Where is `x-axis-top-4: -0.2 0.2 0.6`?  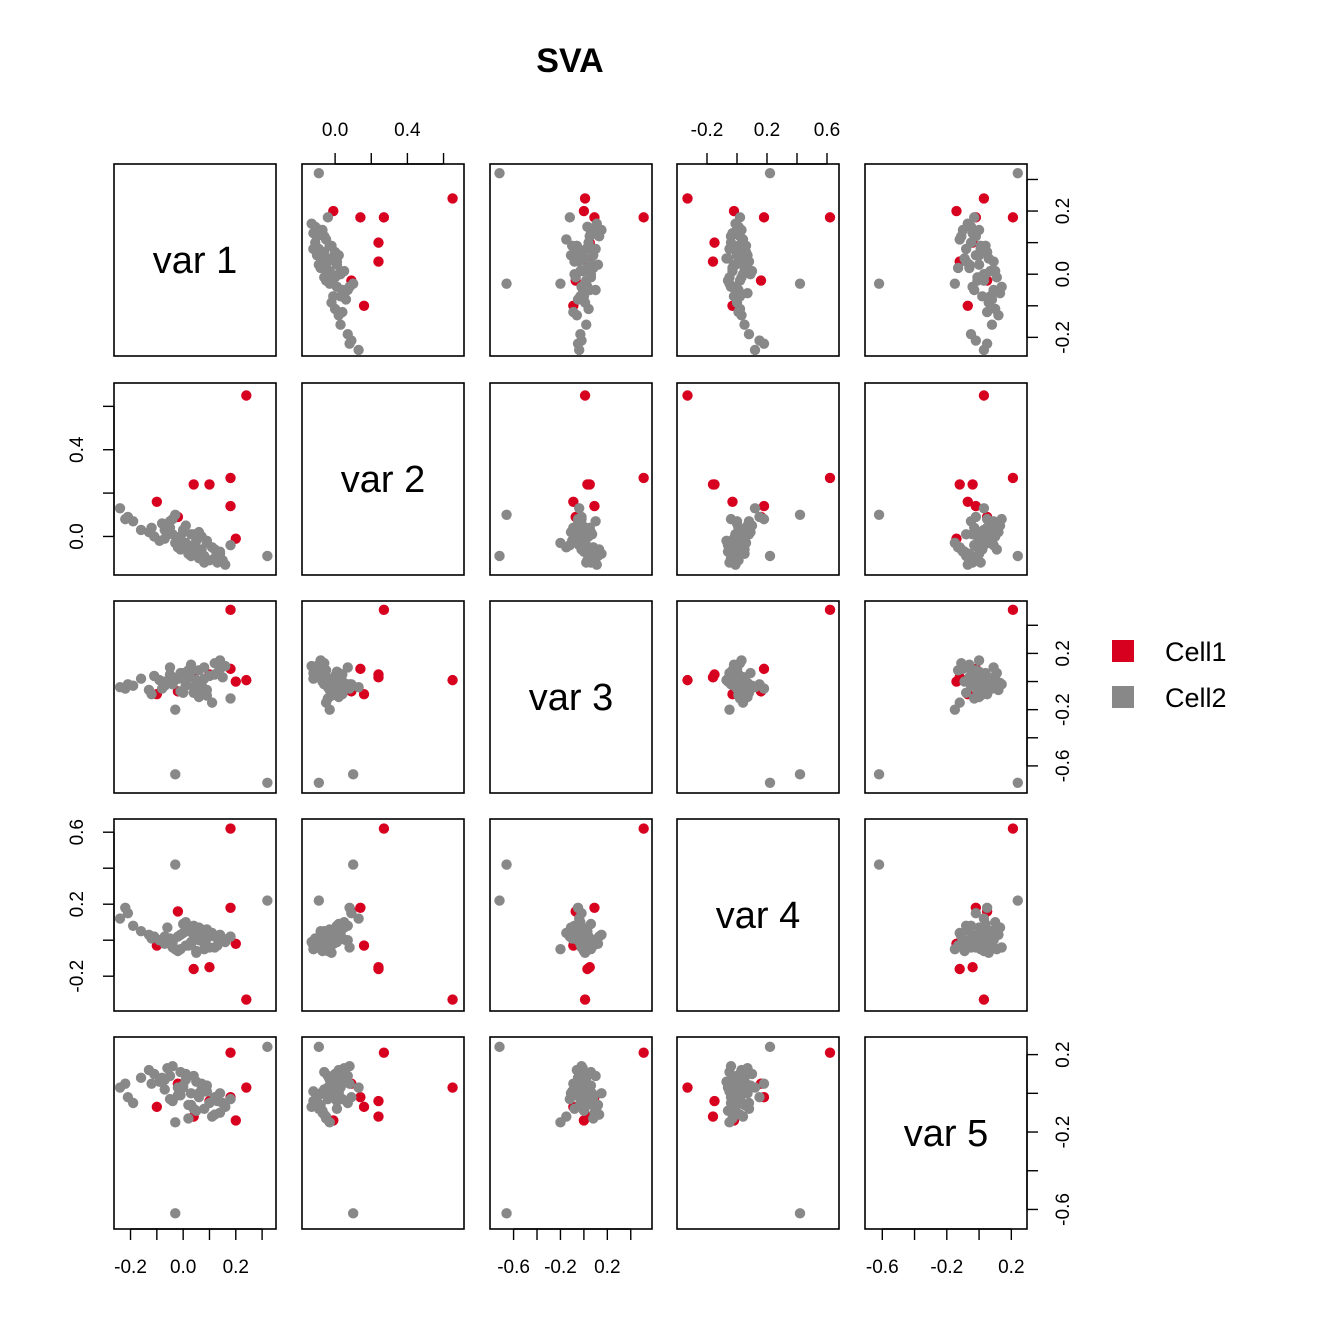
x-axis-top-4: -0.2 0.2 0.6 is located at coordinates (765, 142).